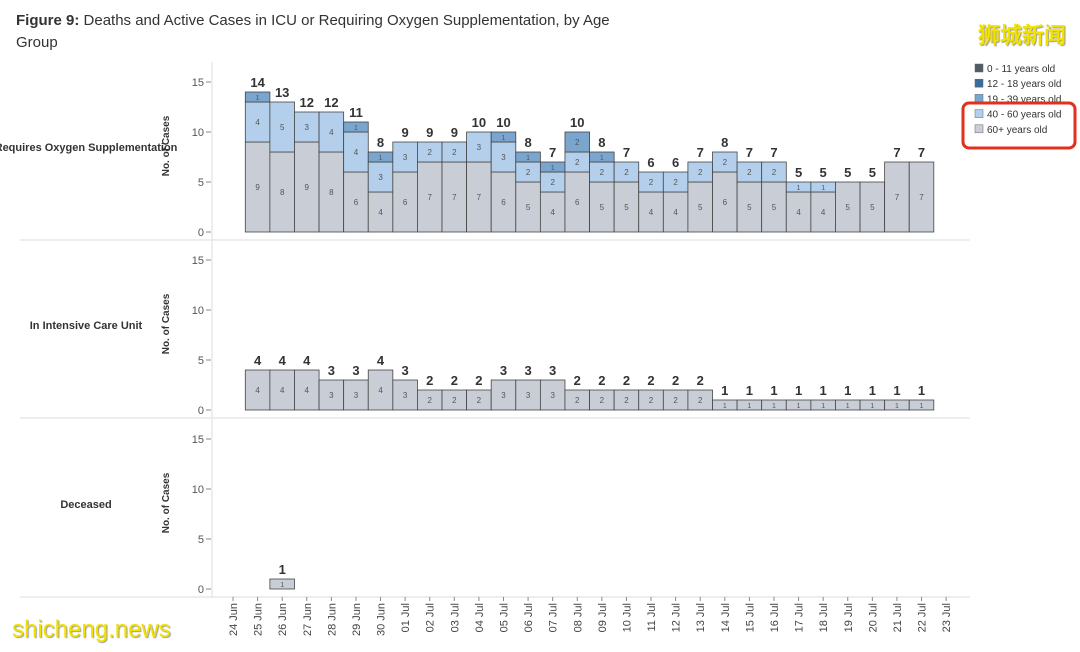 This screenshot has height=652, width=1080. What do you see at coordinates (257, 82) in the screenshot?
I see `total-label: 14` at bounding box center [257, 82].